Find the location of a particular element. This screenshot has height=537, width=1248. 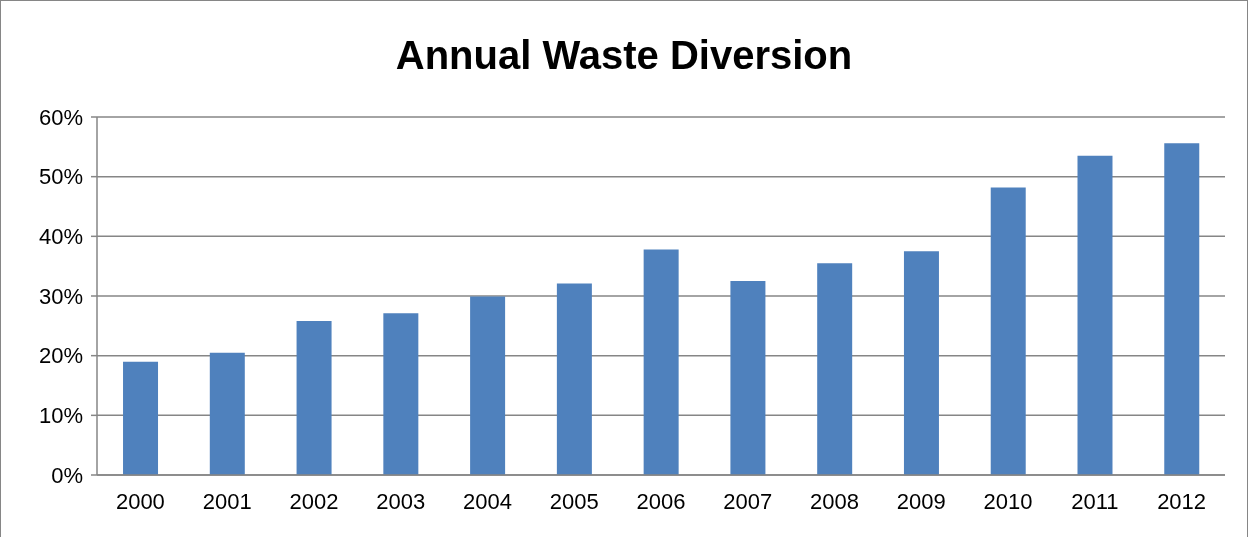

y-tick-label: 60% is located at coordinates (60, 117).